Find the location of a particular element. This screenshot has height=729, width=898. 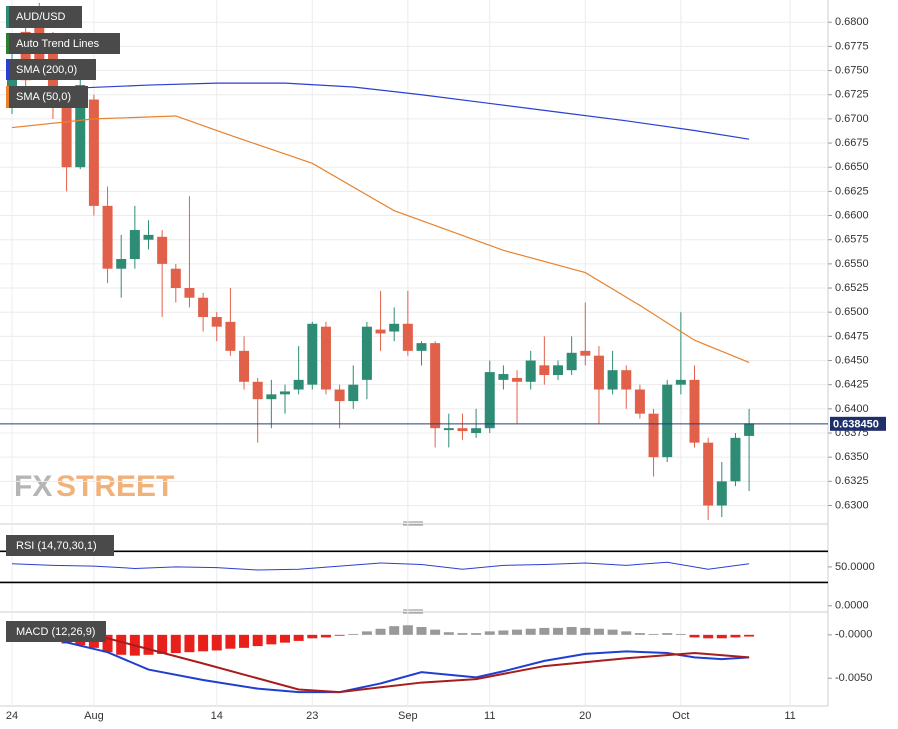

x-tick-label: 20 is located at coordinates (585, 716).